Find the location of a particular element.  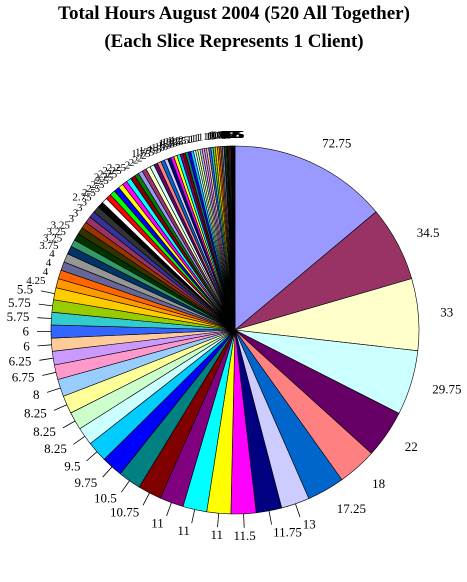

slice-value-label: 2.75 is located at coordinates (82, 197).